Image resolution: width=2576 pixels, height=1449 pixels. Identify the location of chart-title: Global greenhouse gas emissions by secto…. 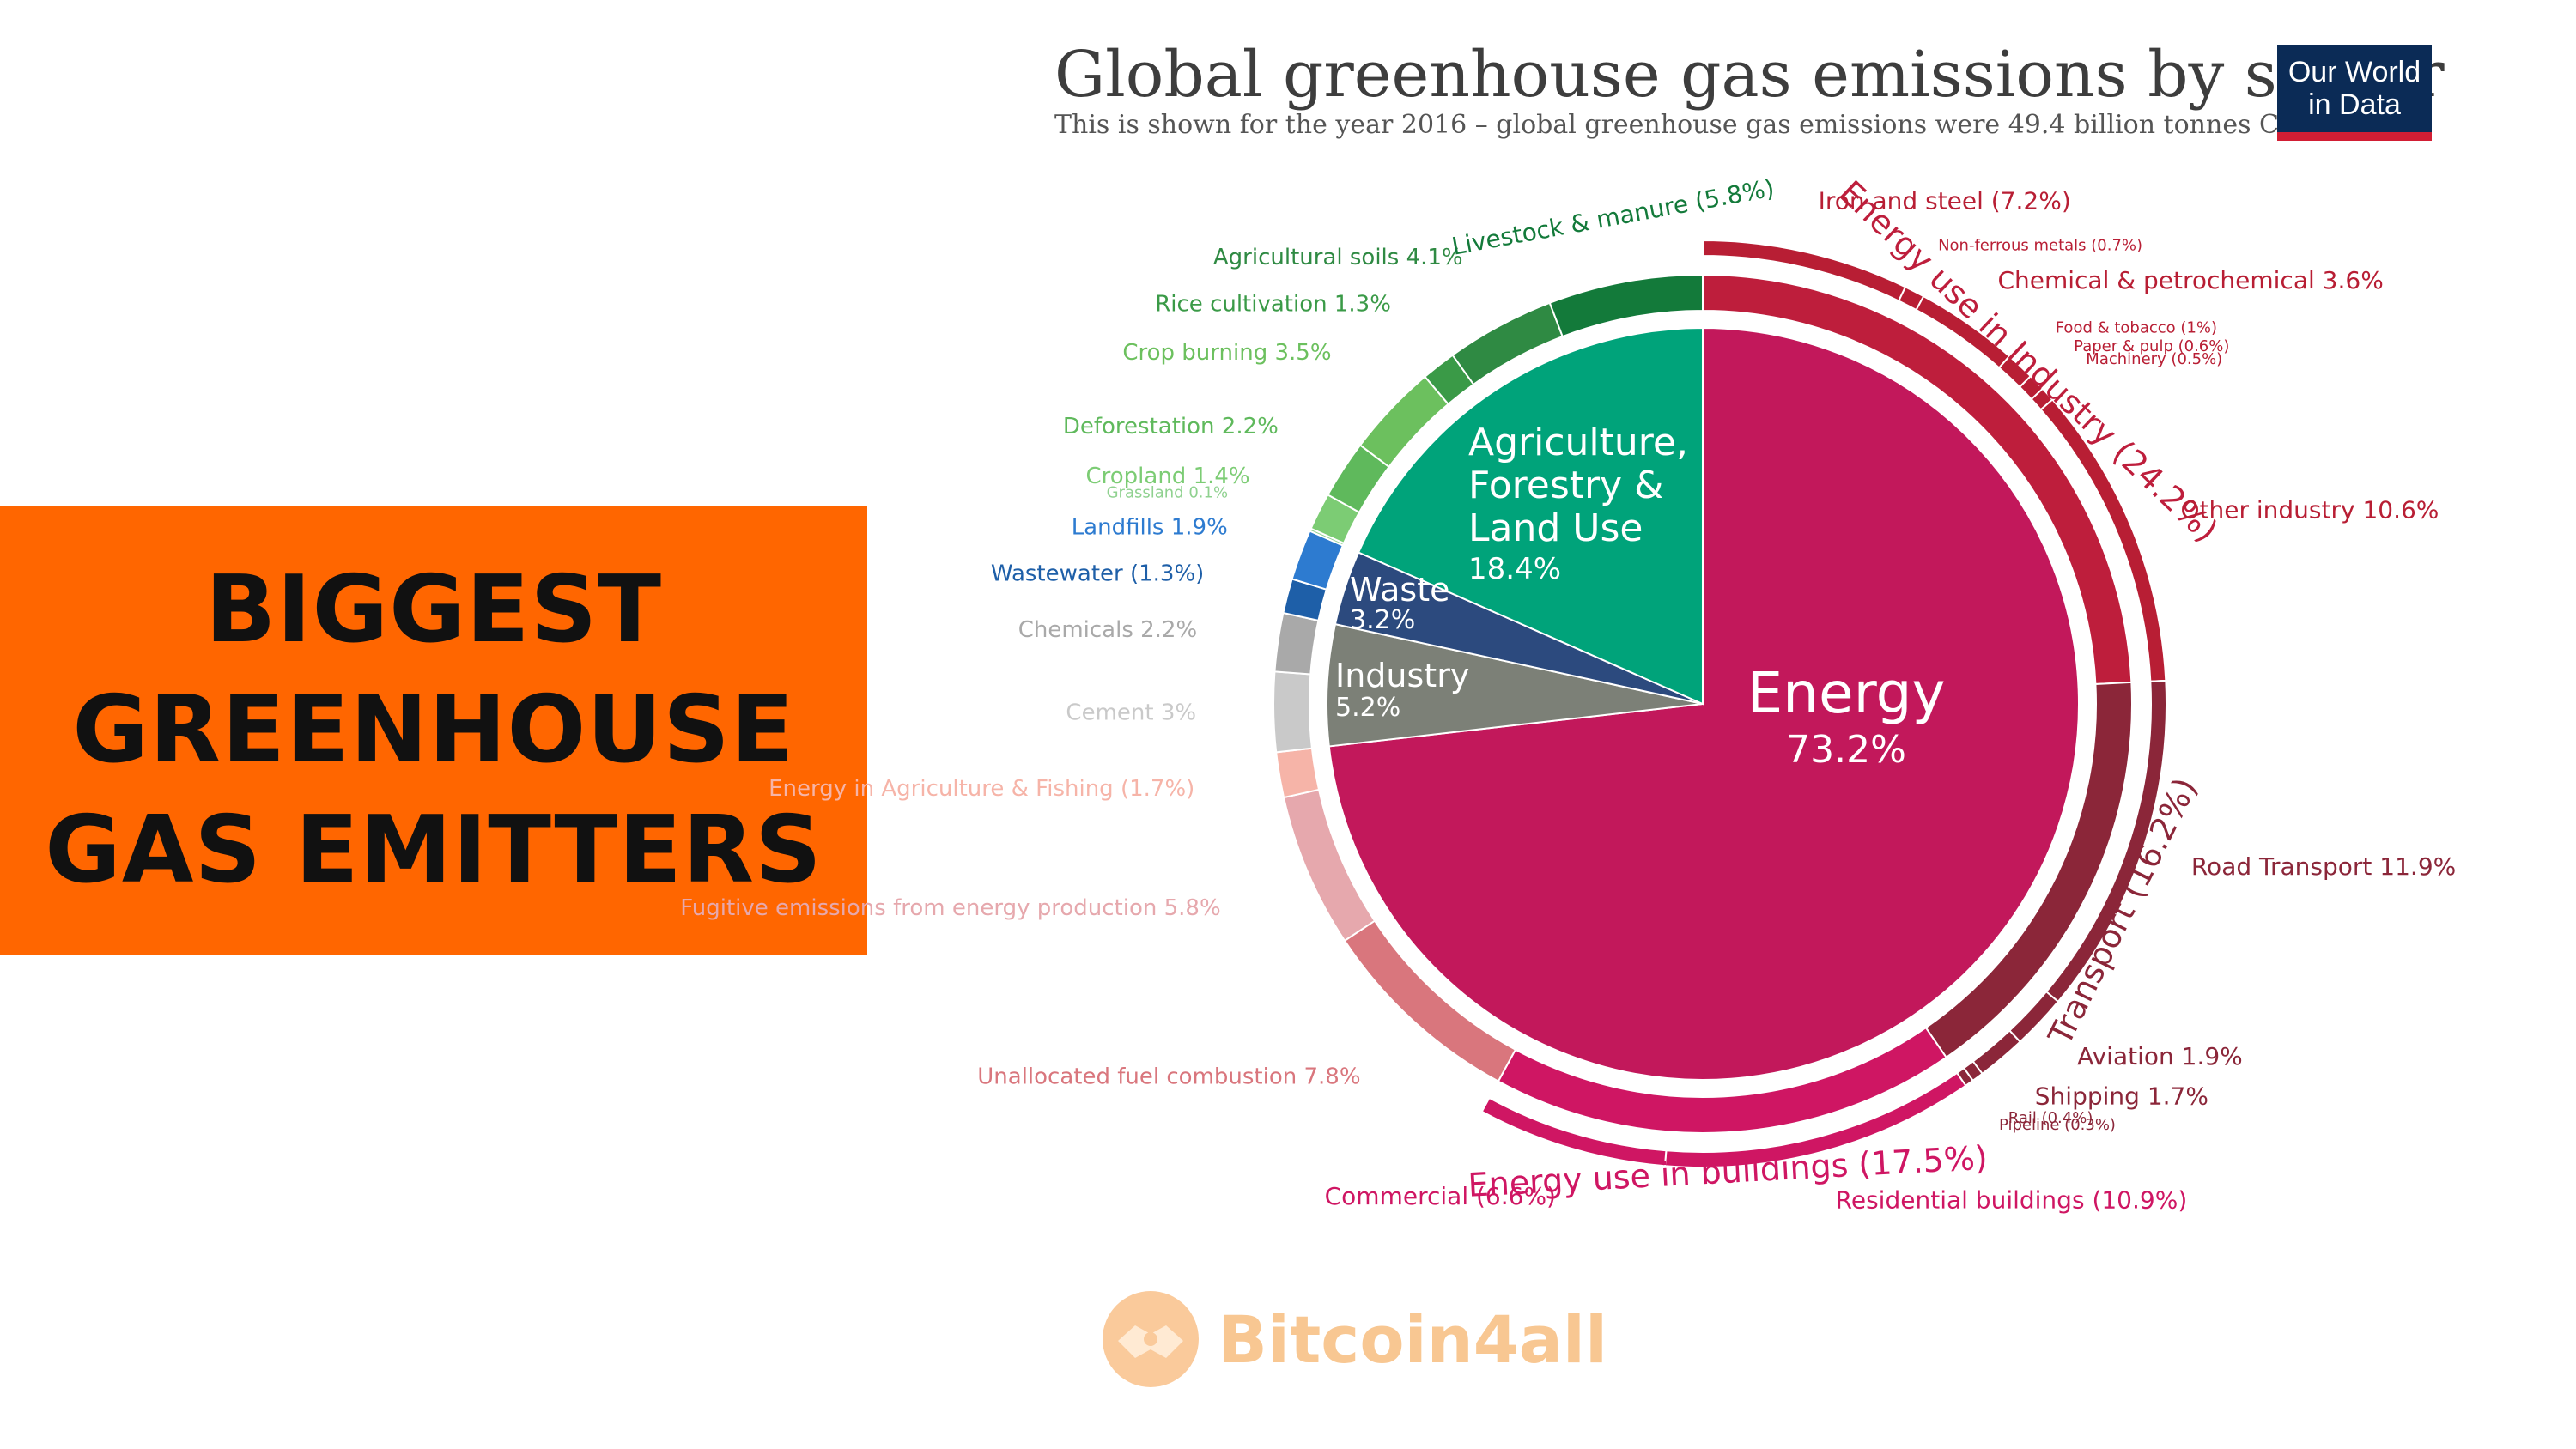
(1749, 75).